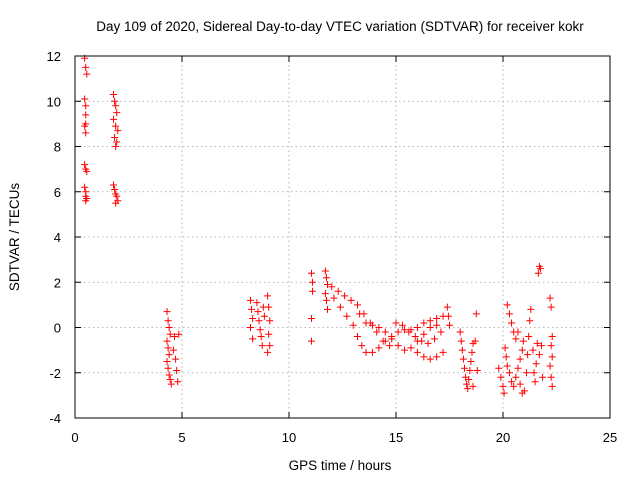 Image resolution: width=640 pixels, height=480 pixels. Describe the element at coordinates (54, 56) in the screenshot. I see `y-tick-label: 12` at that location.